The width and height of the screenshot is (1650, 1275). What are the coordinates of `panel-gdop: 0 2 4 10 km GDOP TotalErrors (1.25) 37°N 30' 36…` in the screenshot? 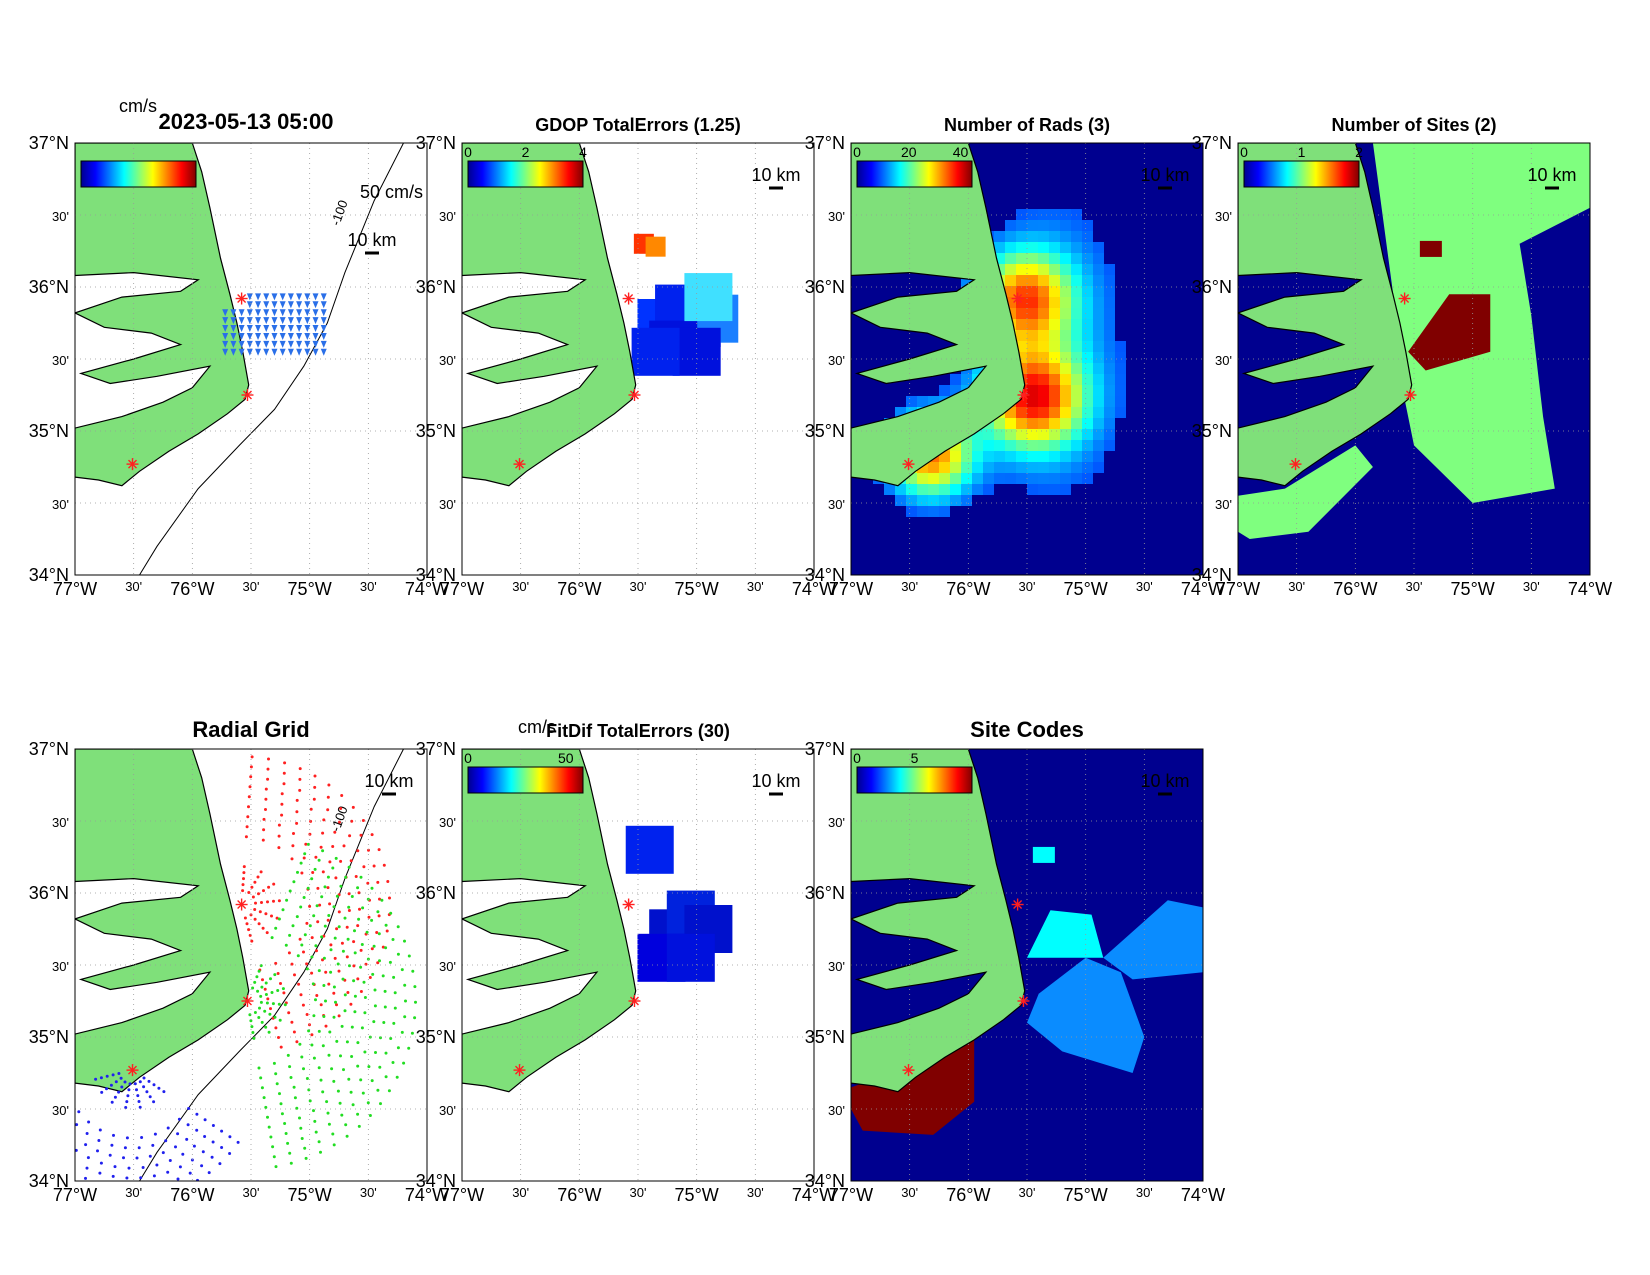 It's located at (626, 357).